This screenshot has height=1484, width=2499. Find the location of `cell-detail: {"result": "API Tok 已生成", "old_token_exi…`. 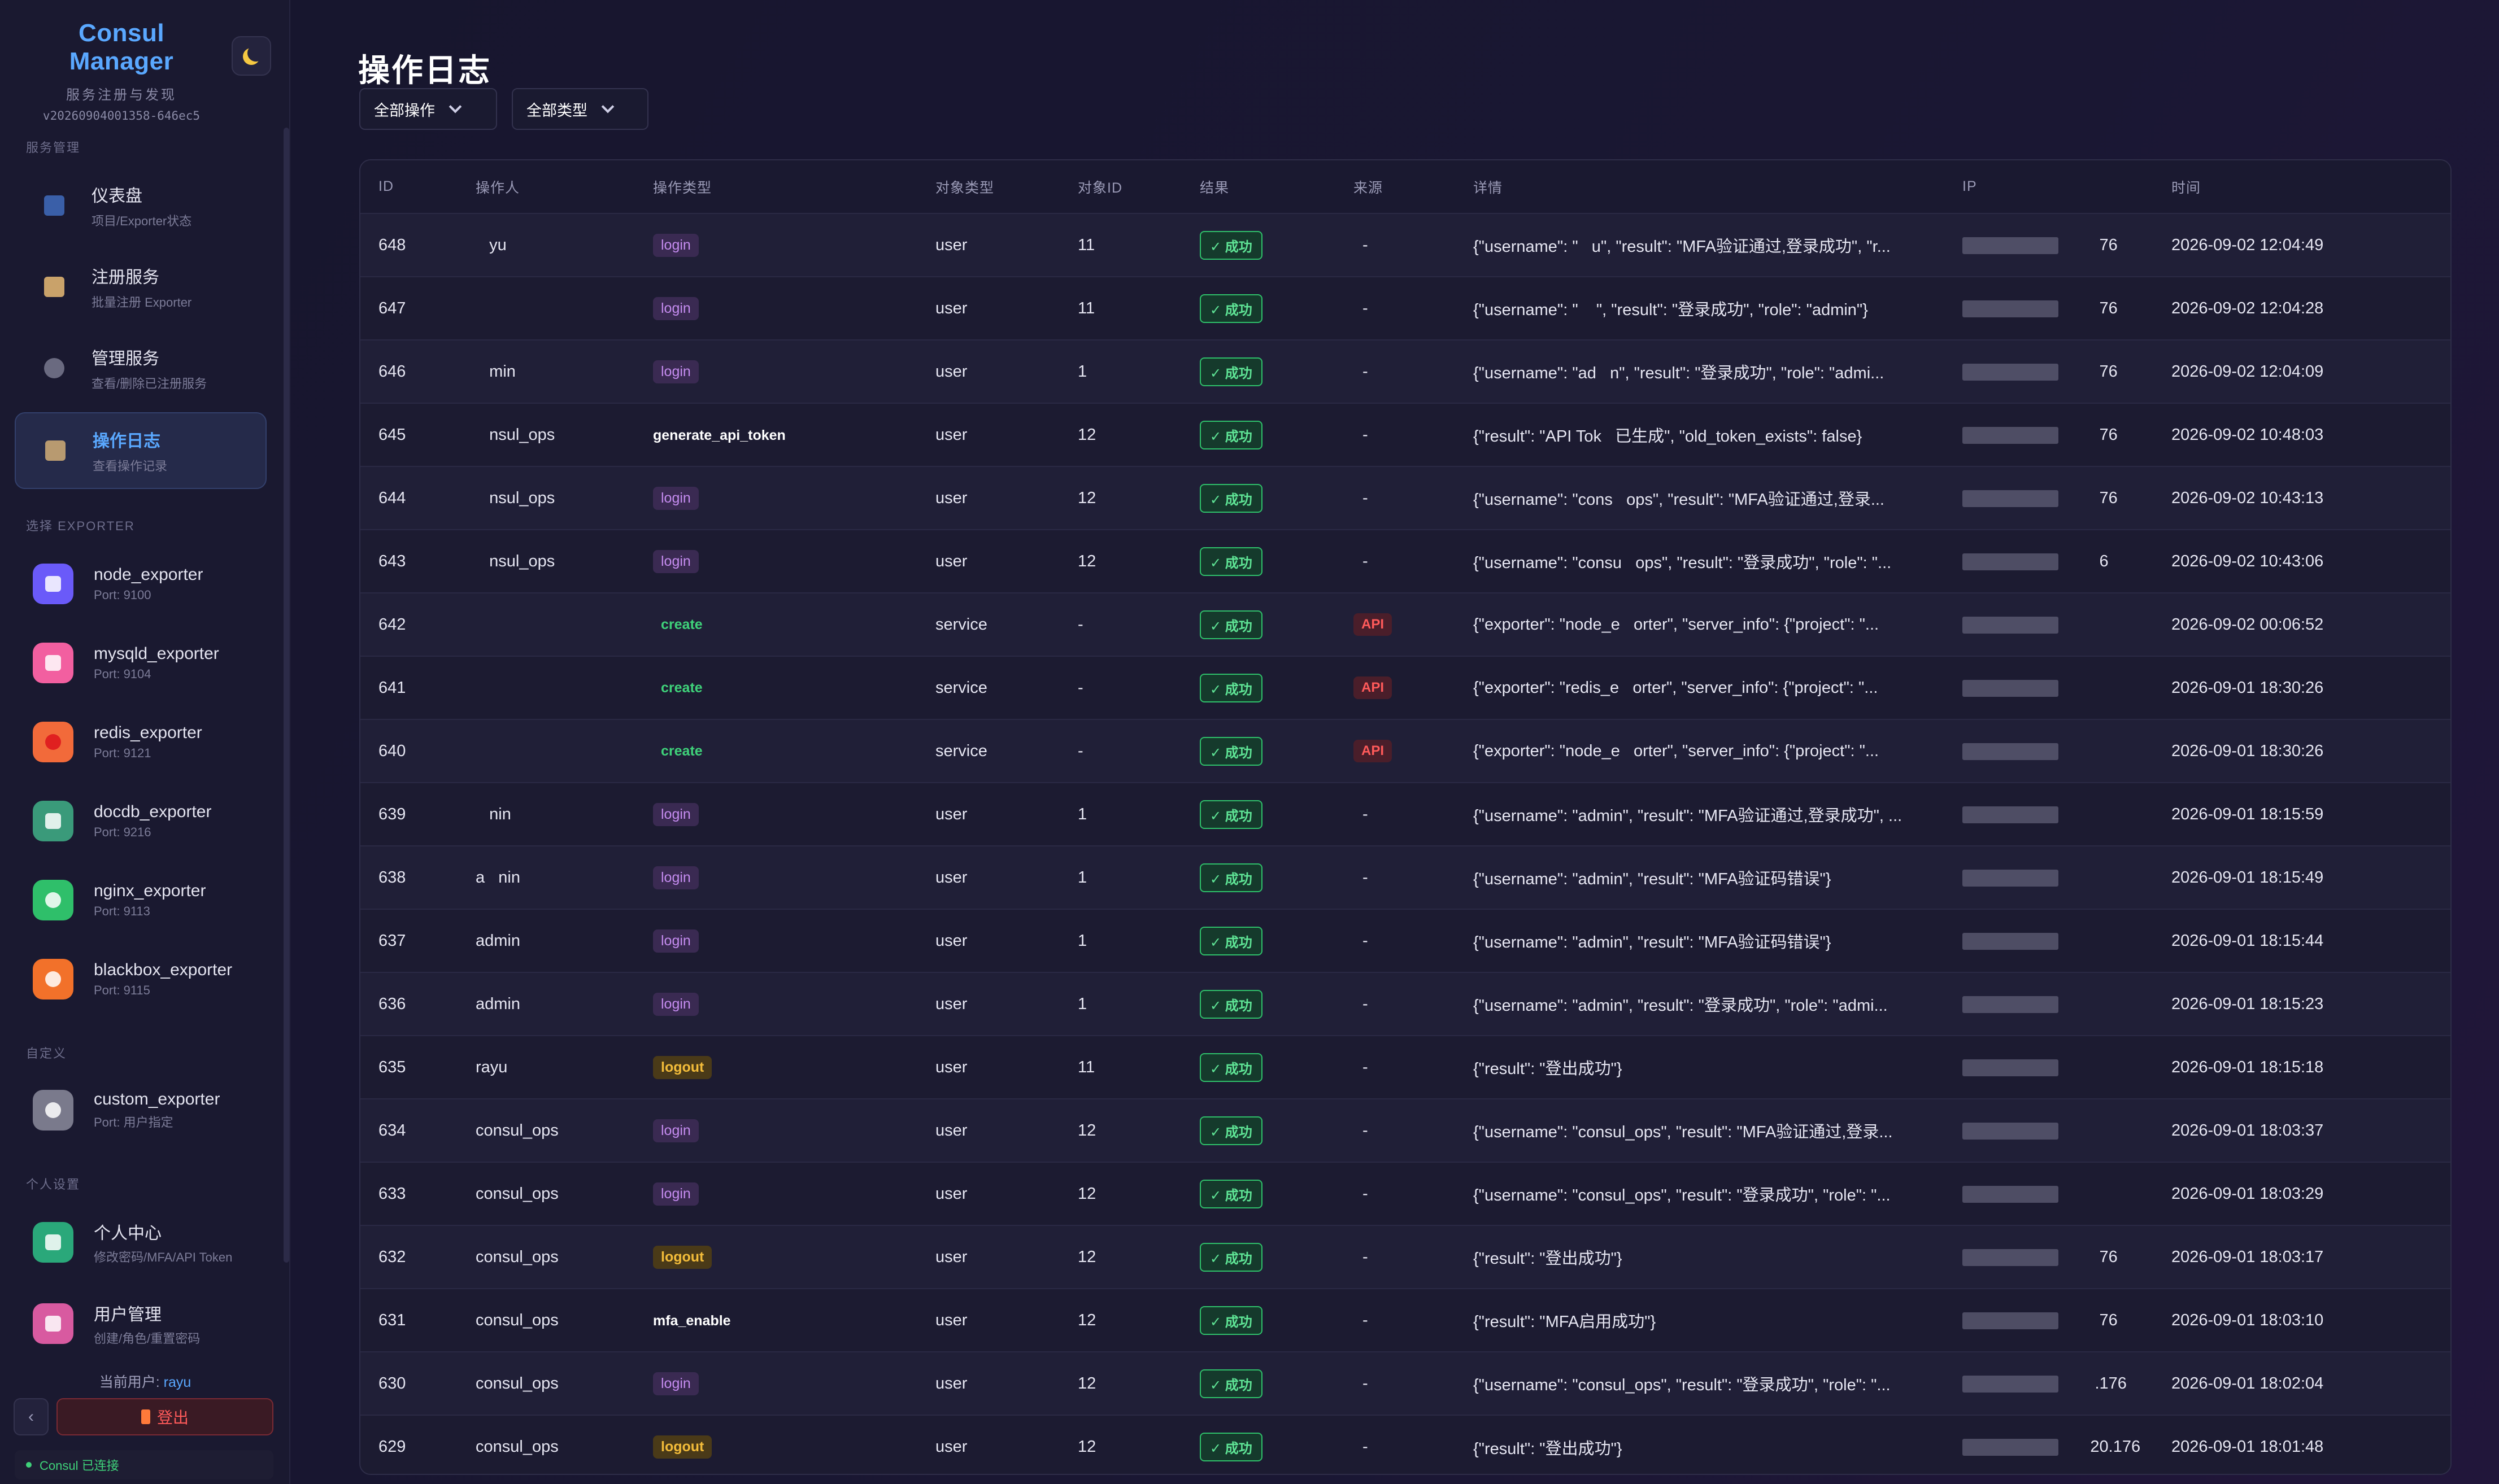

cell-detail: {"result": "API Tok 已生成", "old_token_exi… is located at coordinates (1667, 436).